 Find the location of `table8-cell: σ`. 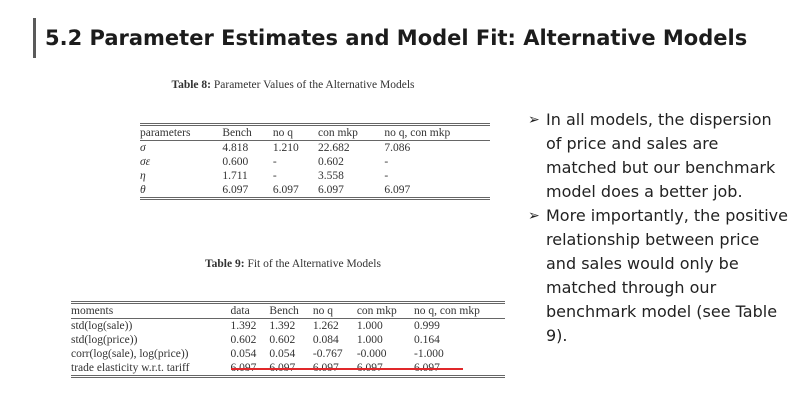

table8-cell: σ is located at coordinates (143, 148).